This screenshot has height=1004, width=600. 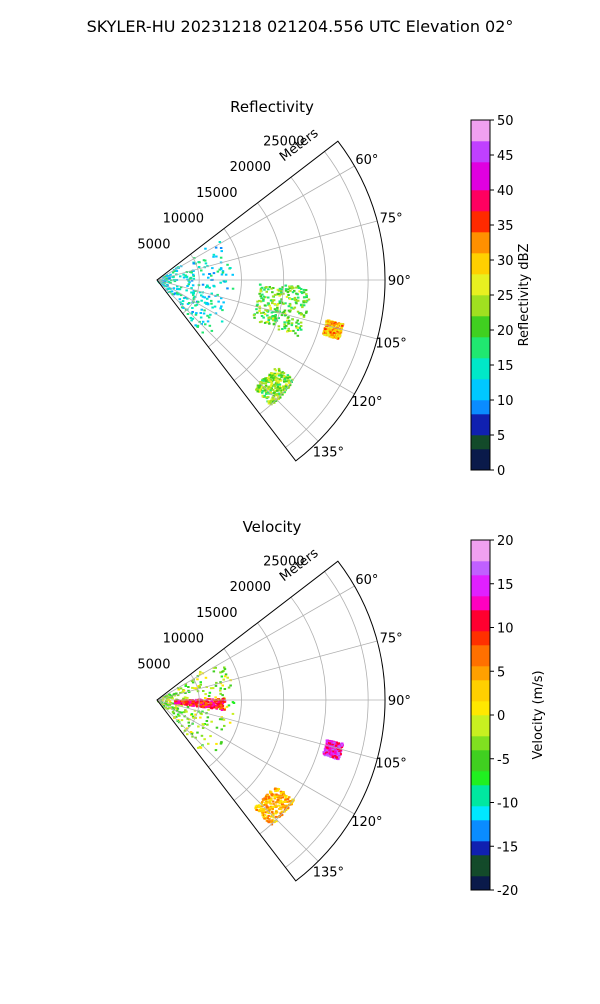 I want to click on azimuth-tick-label: 120°, so click(x=366, y=402).